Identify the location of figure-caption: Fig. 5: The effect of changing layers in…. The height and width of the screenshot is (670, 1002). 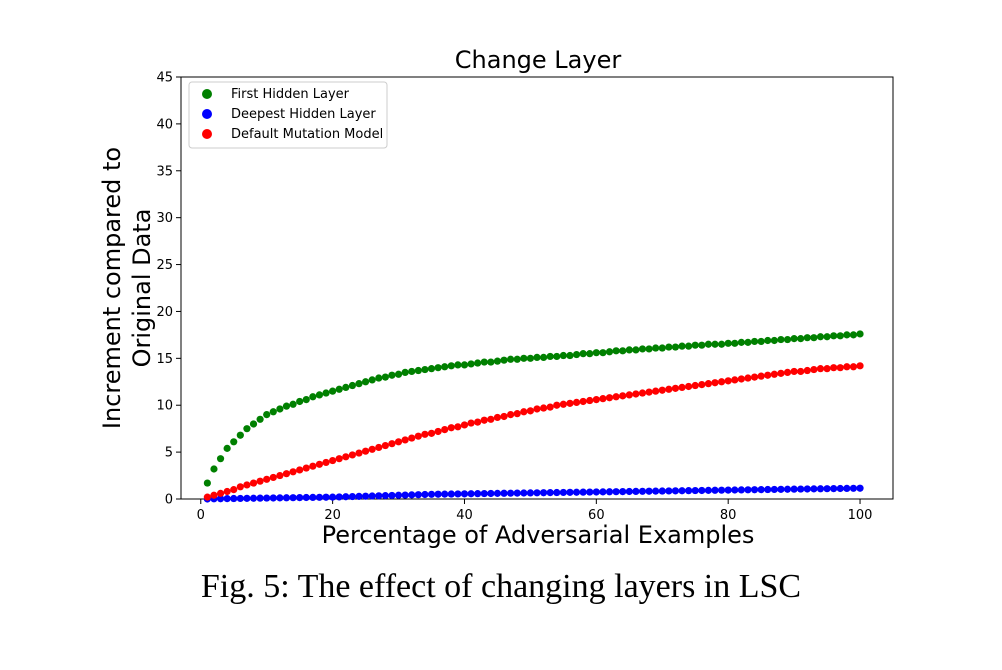
(501, 586).